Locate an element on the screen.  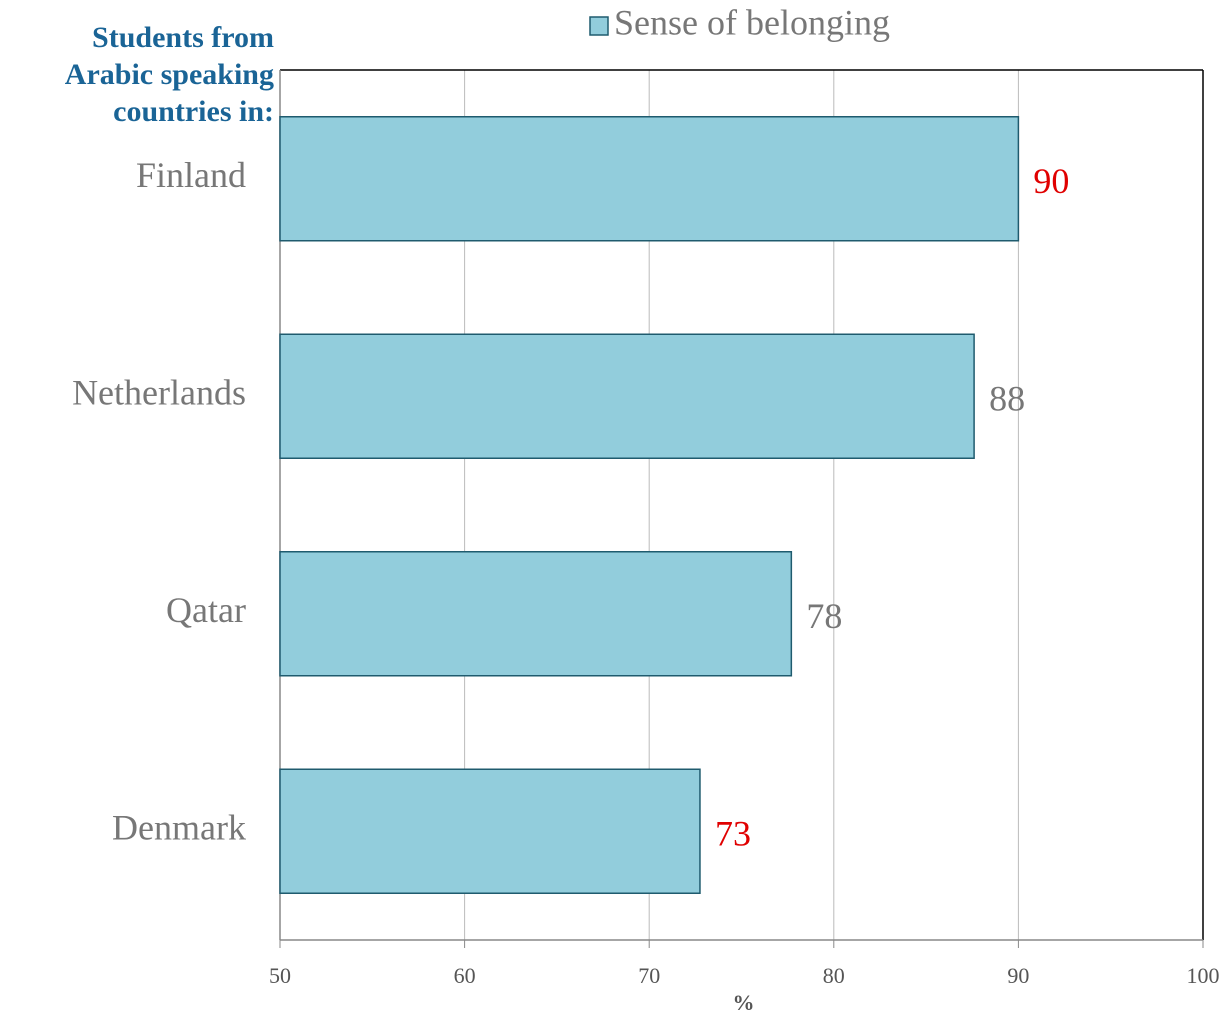
x-tick-label: 60 is located at coordinates (465, 975).